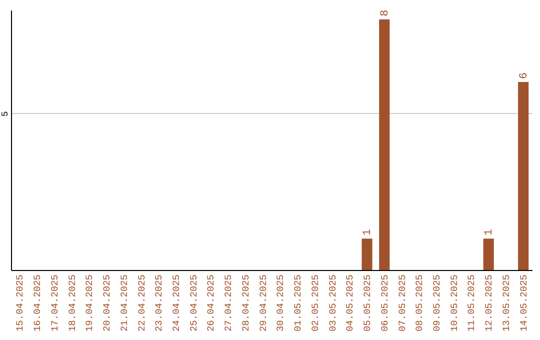  Describe the element at coordinates (524, 76) in the screenshot. I see `data-label: 6` at that location.